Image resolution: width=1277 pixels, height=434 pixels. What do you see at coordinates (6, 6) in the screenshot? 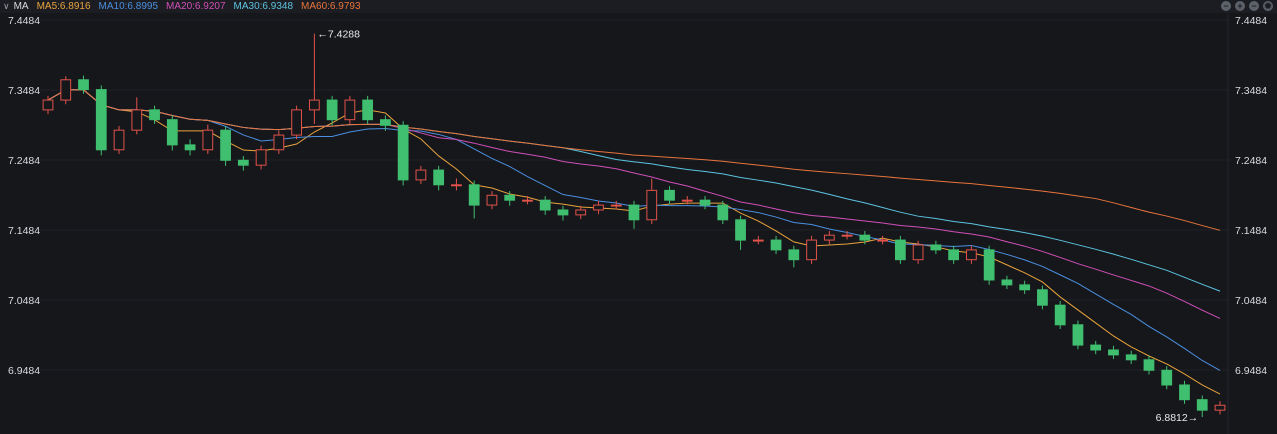
I see `collapse-chevron-icon: ∨` at bounding box center [6, 6].